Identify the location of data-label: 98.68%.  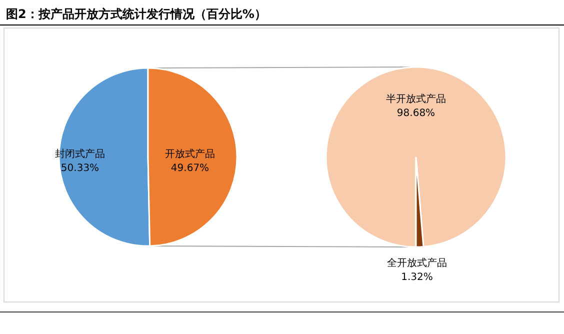
(416, 113).